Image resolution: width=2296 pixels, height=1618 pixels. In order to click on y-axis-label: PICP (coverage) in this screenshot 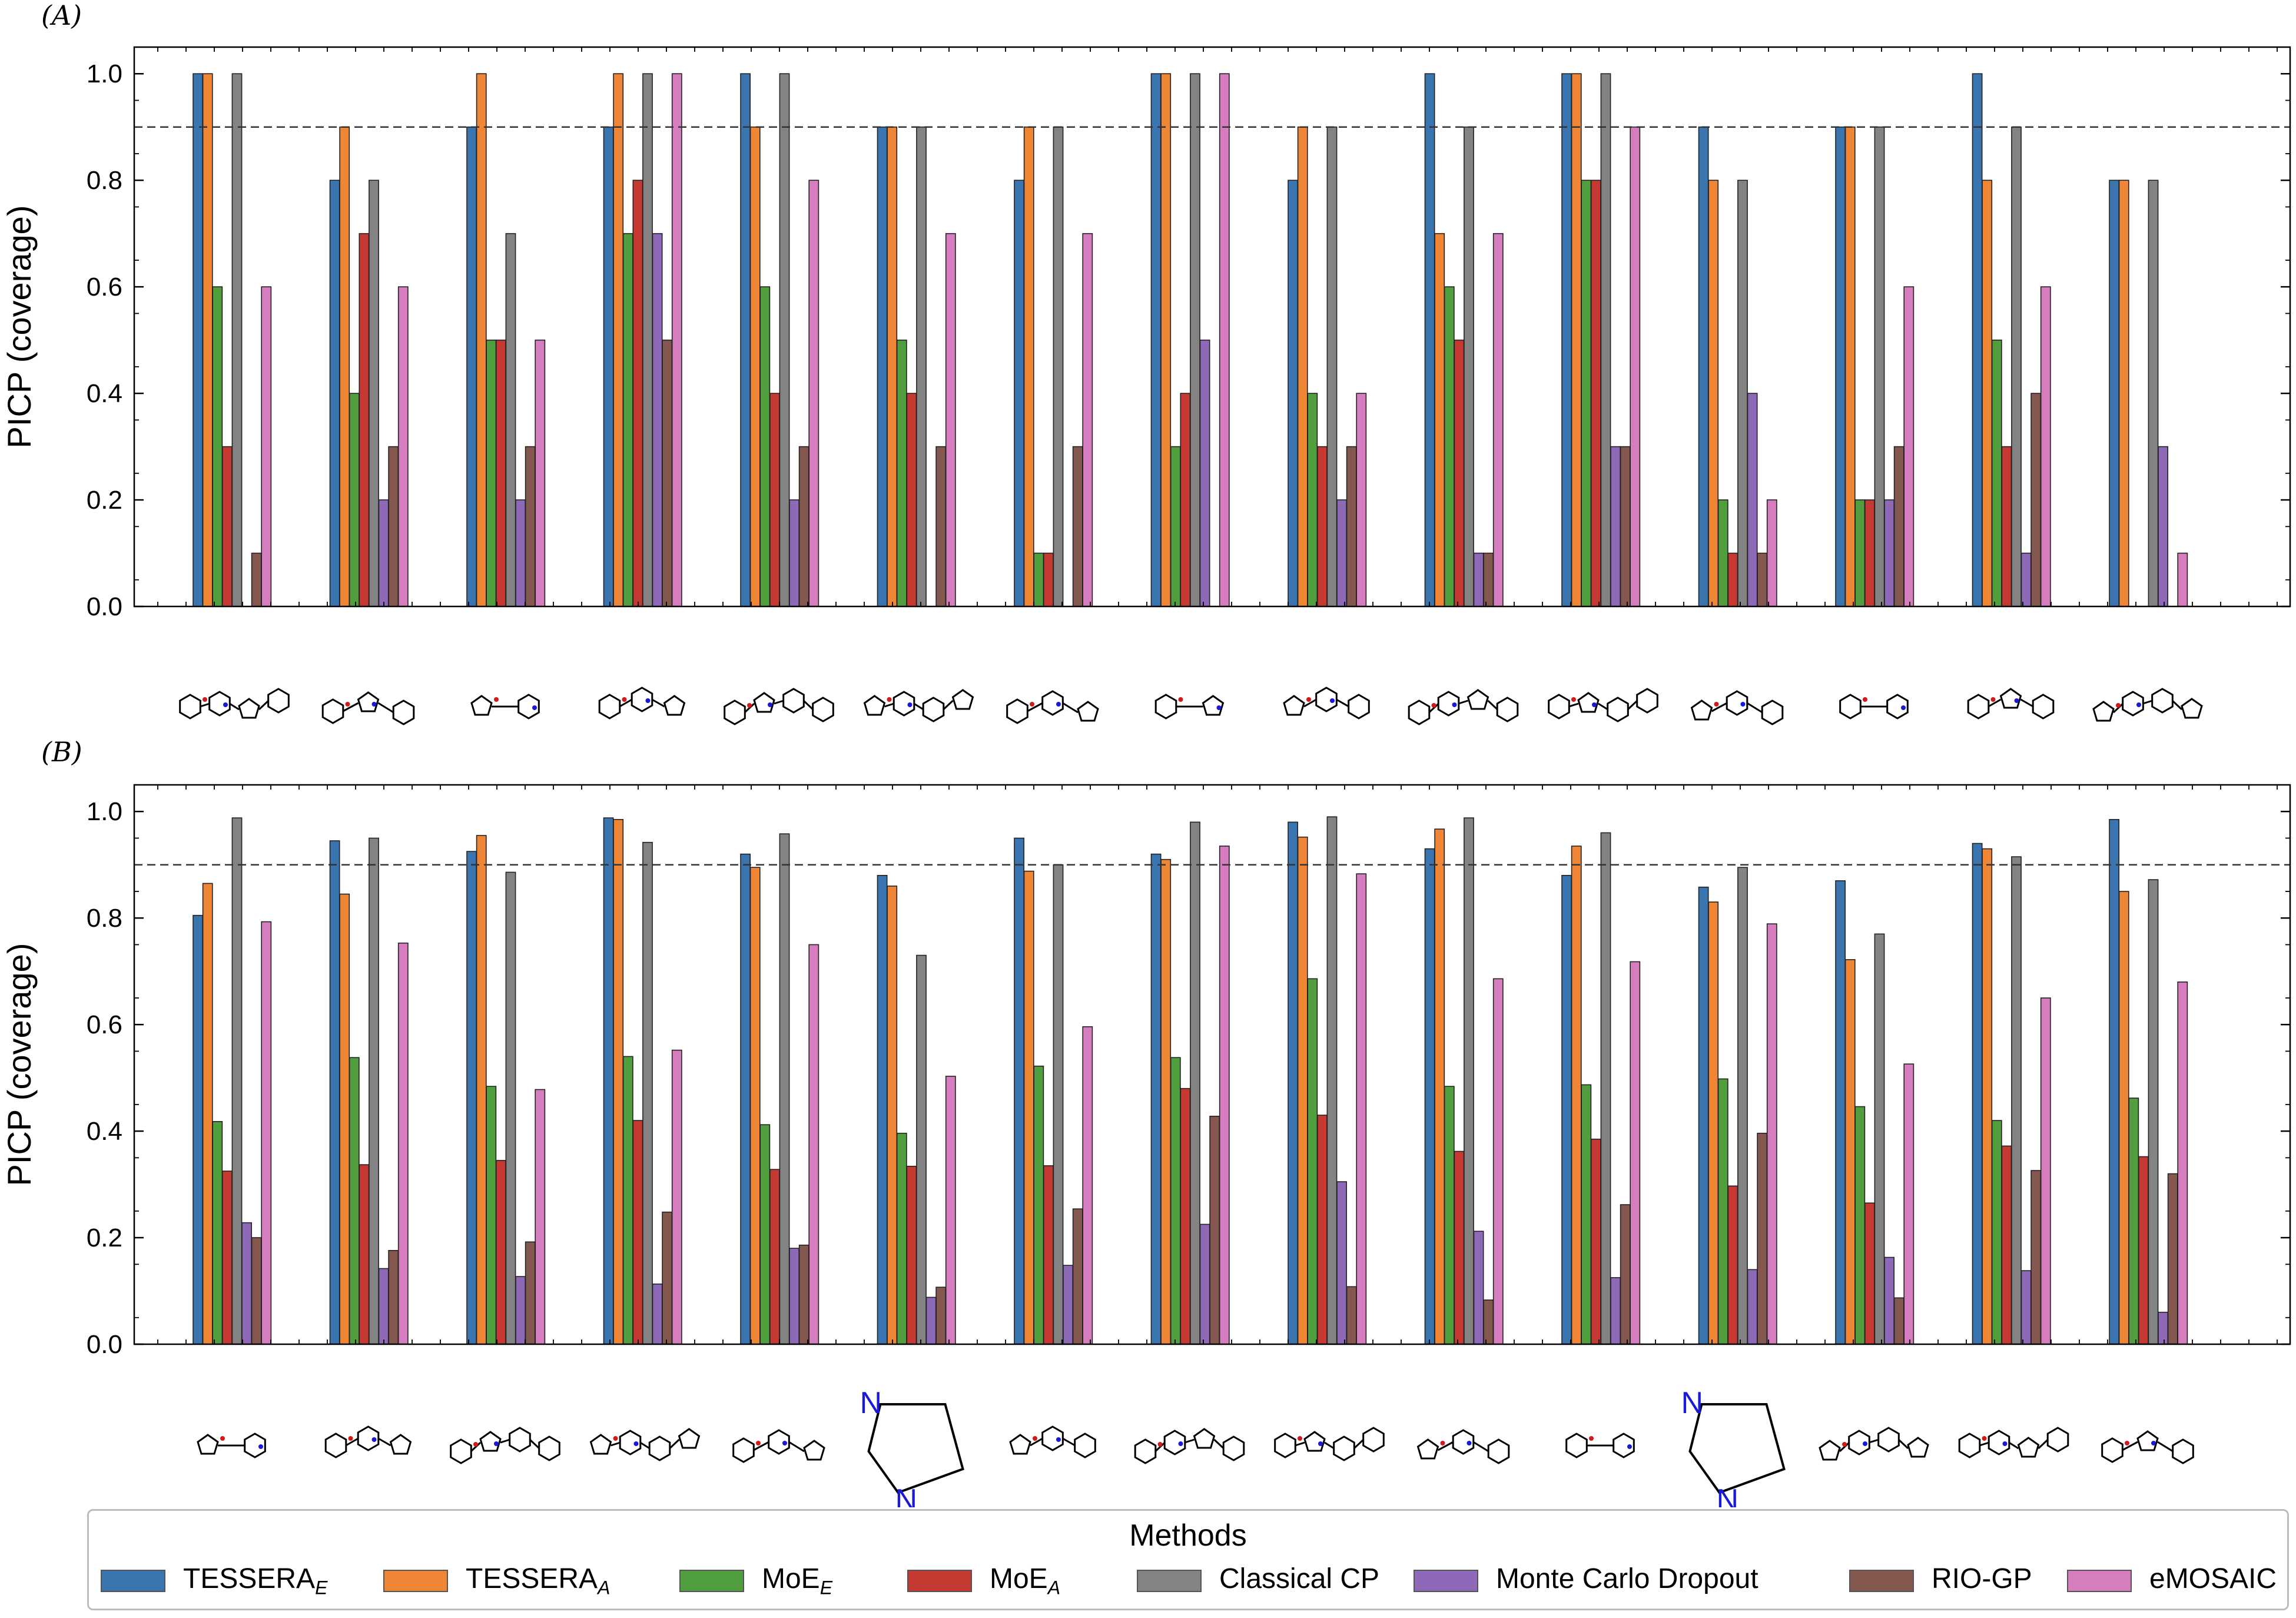, I will do `click(19, 327)`.